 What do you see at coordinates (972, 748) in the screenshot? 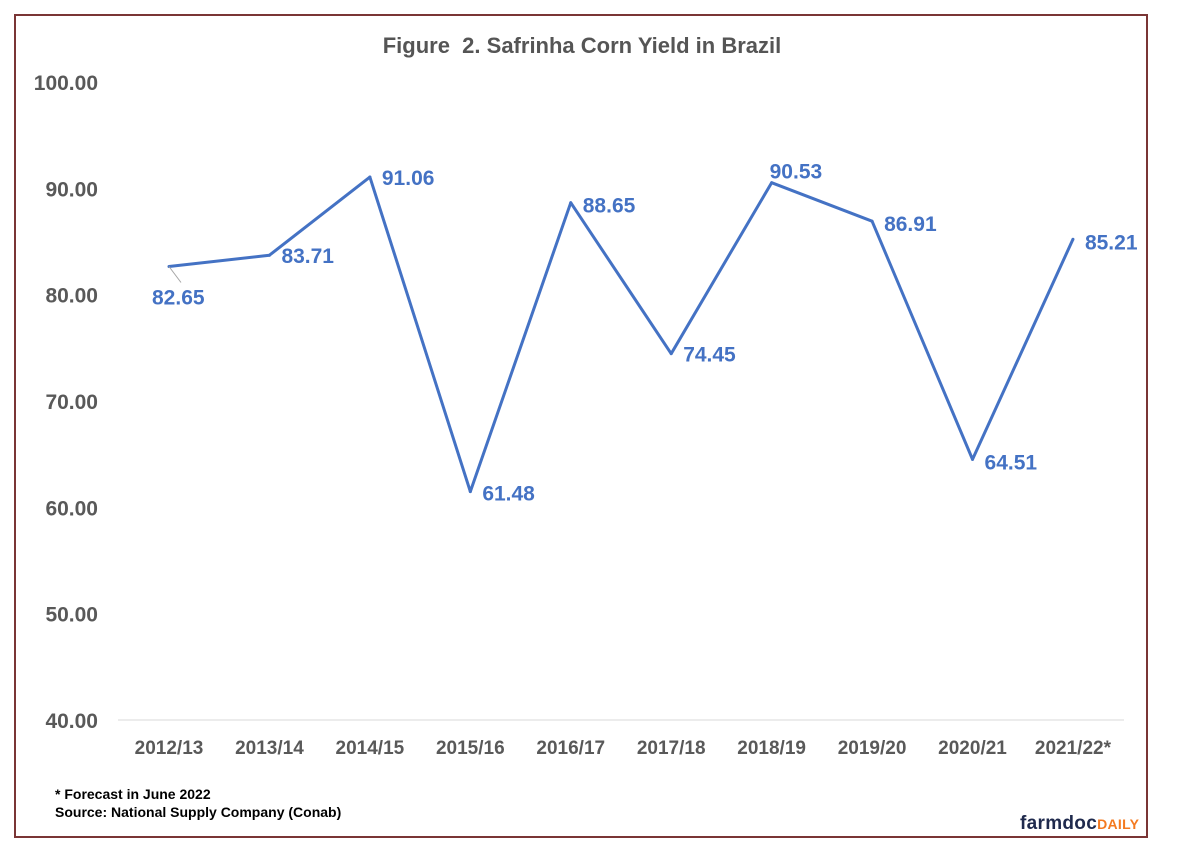
I see `x-tick-label: 2020/21` at bounding box center [972, 748].